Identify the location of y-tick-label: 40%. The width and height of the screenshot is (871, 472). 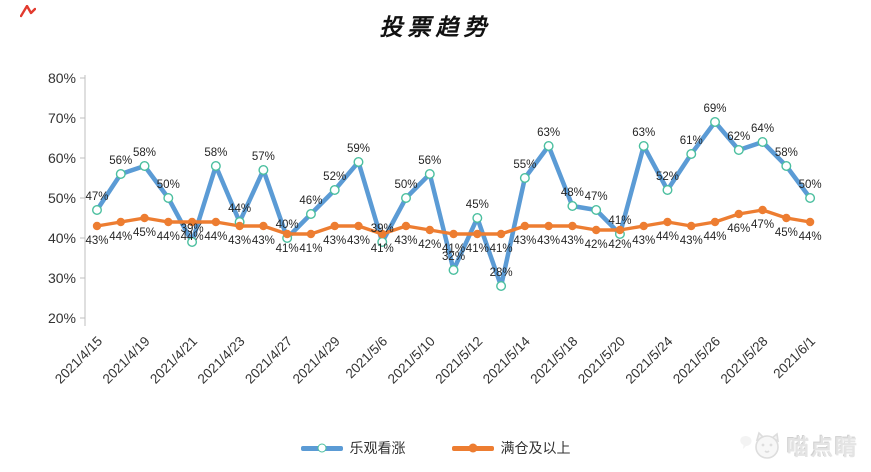
(62, 238).